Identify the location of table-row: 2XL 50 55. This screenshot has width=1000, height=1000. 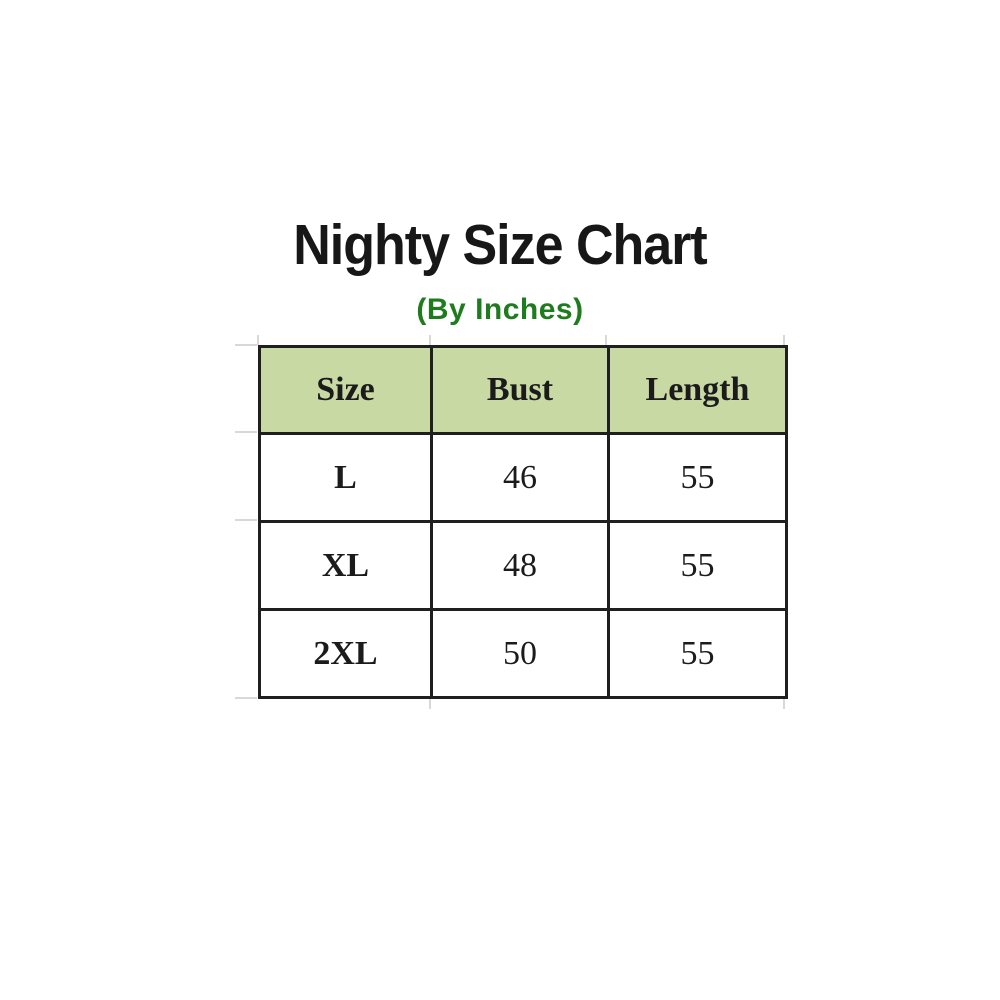
(523, 653).